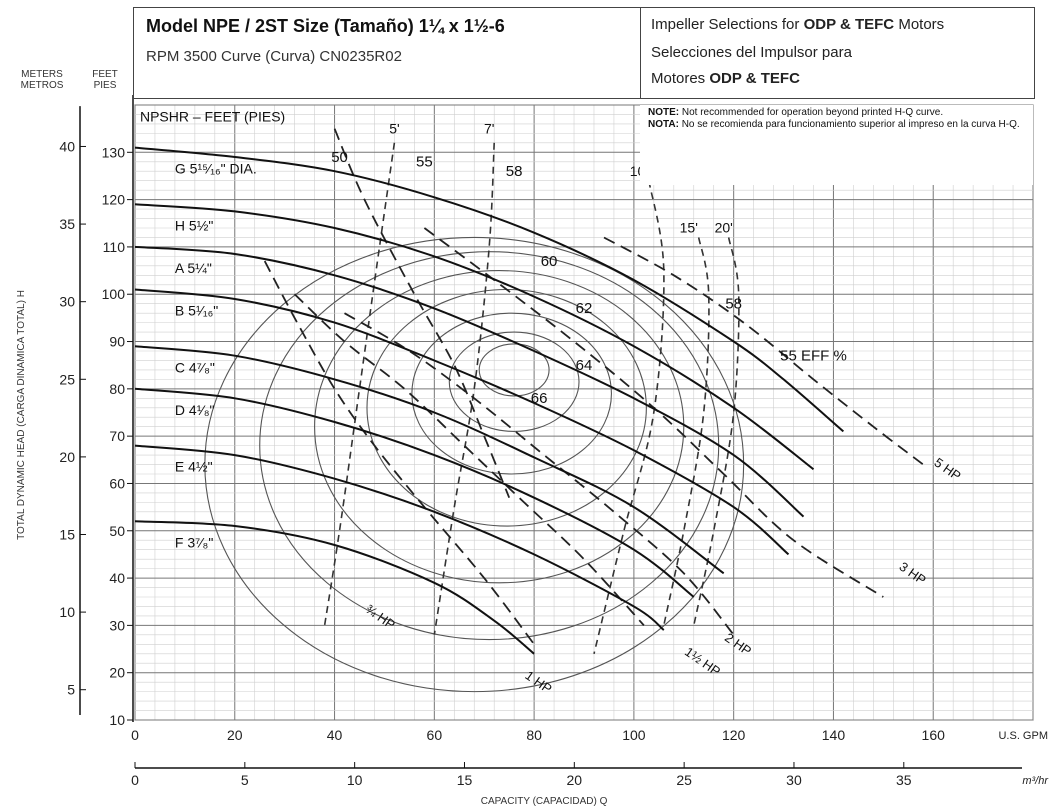 Image resolution: width=1051 pixels, height=809 pixels. I want to click on feet-tick-label: 110, so click(114, 247).